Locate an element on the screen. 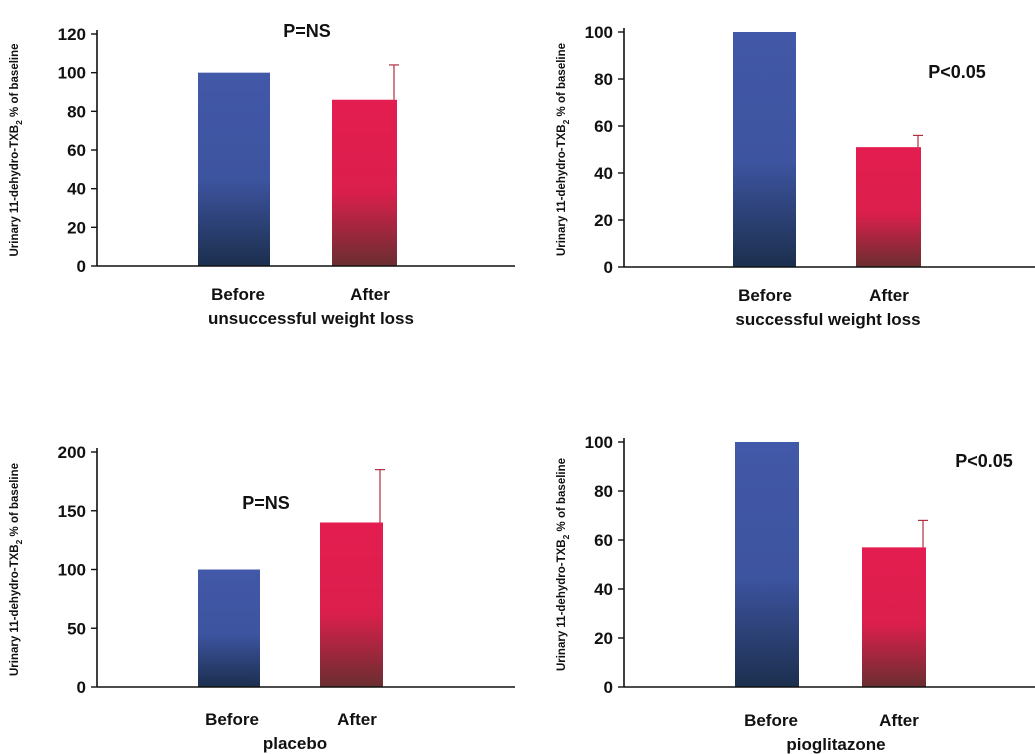 The width and height of the screenshot is (1035, 754). group-label: pioglitazone is located at coordinates (835, 744).